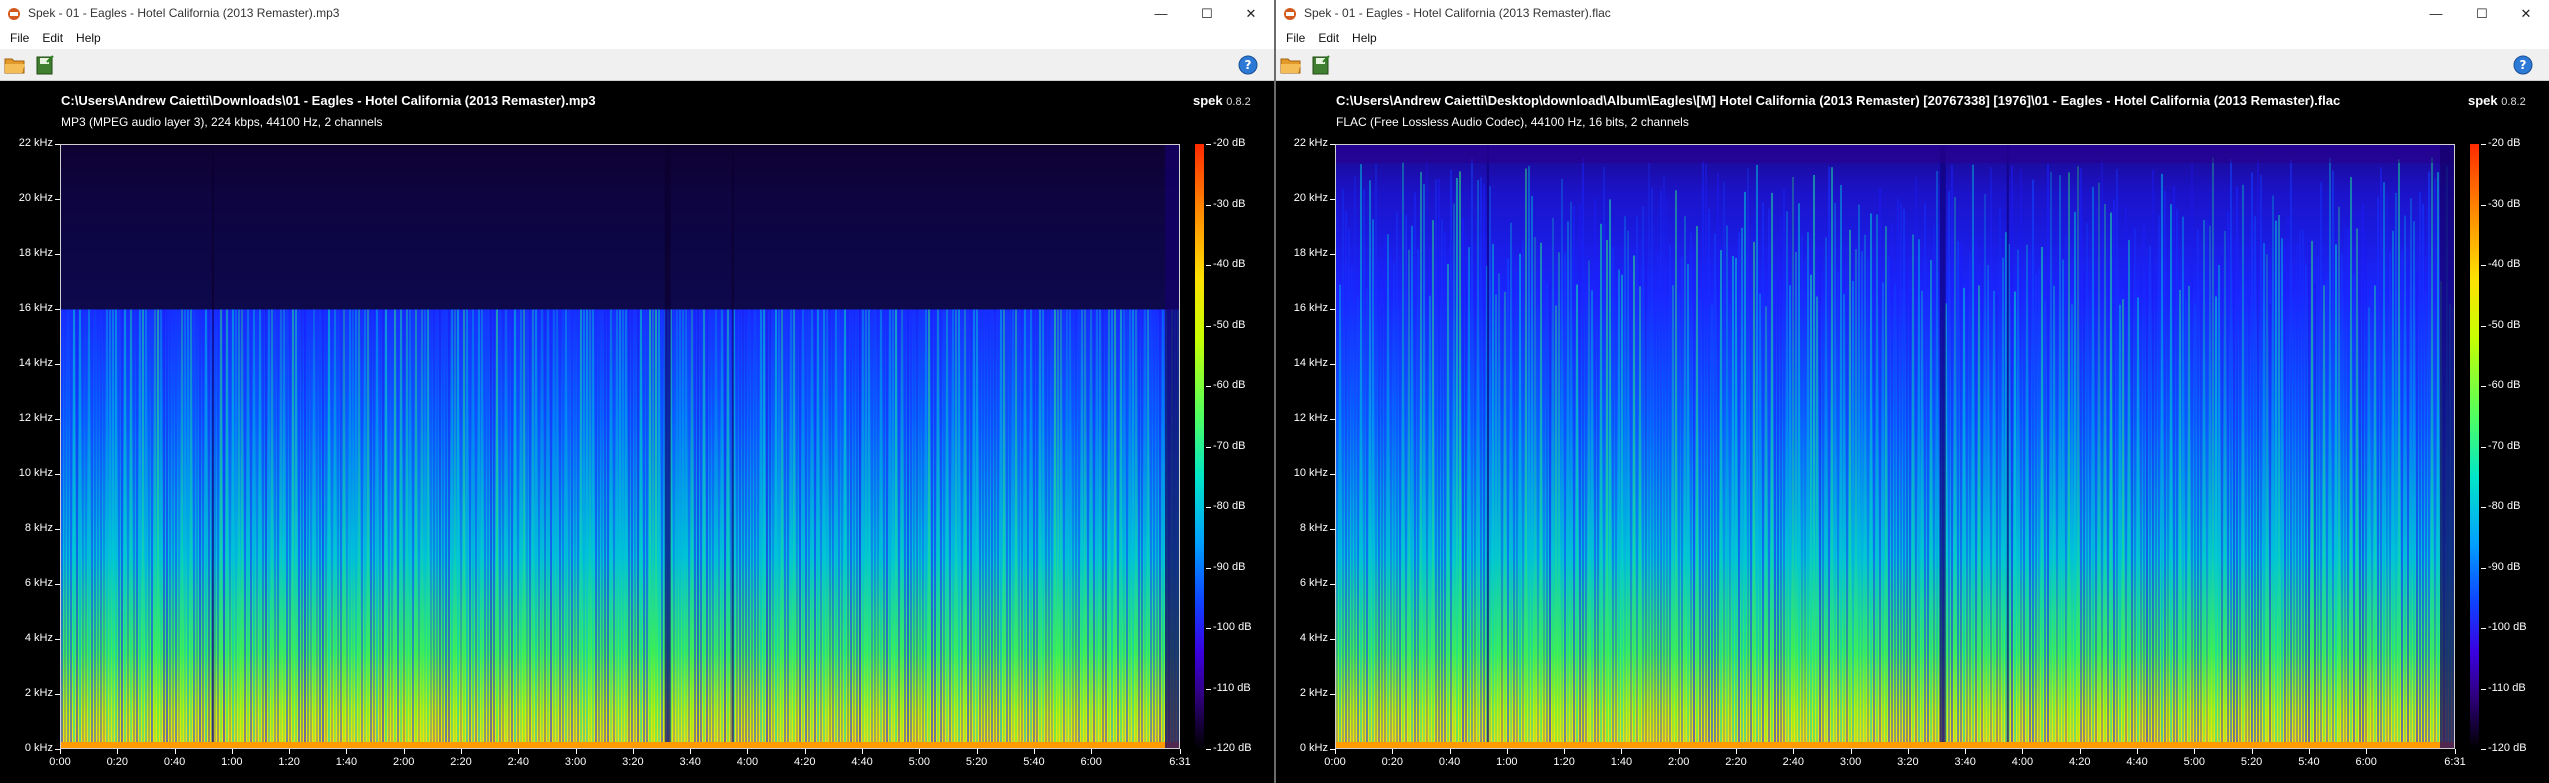 This screenshot has width=2549, height=783. I want to click on x-tick-label: 0:00, so click(1335, 762).